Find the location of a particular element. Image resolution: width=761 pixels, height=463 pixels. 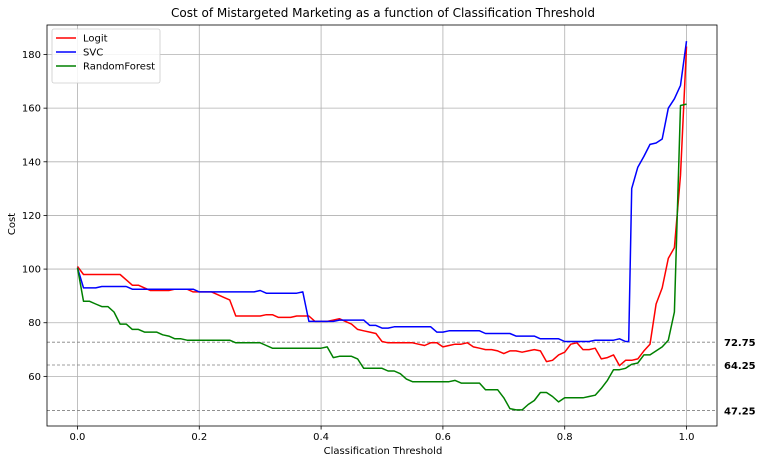

y-tick-label: 180 is located at coordinates (31, 55).